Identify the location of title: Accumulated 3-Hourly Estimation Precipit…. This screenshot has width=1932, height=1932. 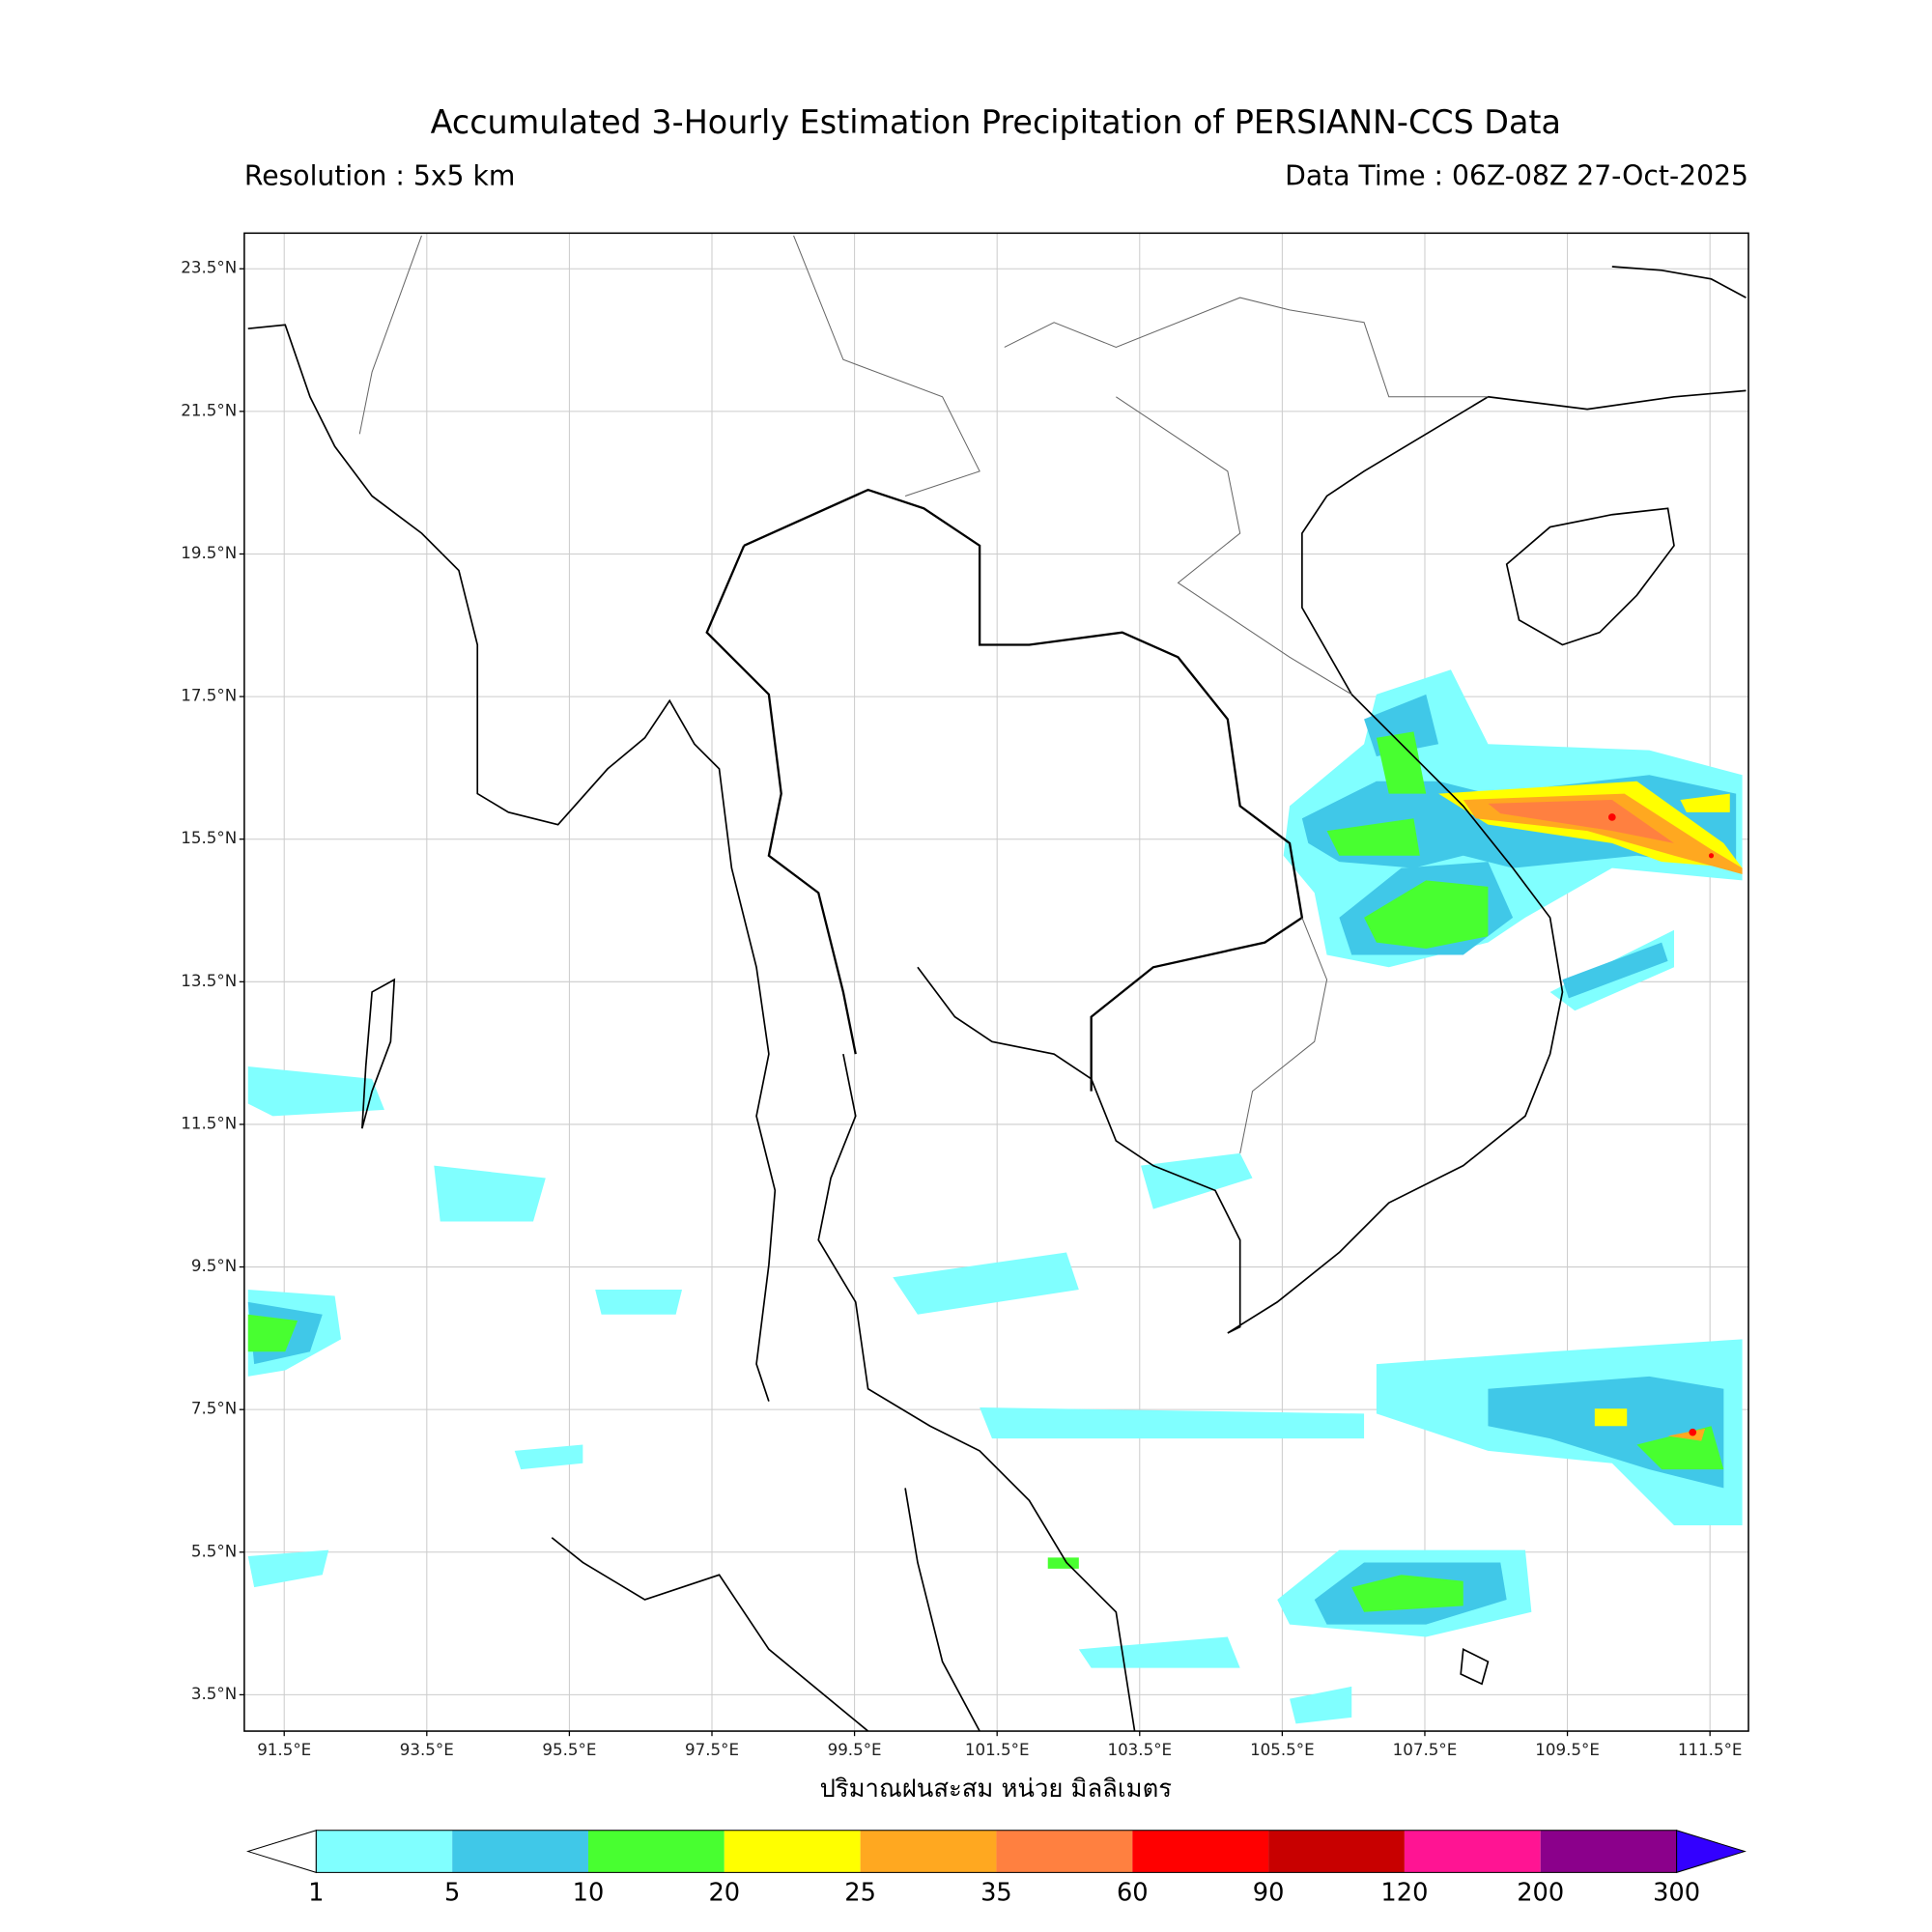
(996, 122).